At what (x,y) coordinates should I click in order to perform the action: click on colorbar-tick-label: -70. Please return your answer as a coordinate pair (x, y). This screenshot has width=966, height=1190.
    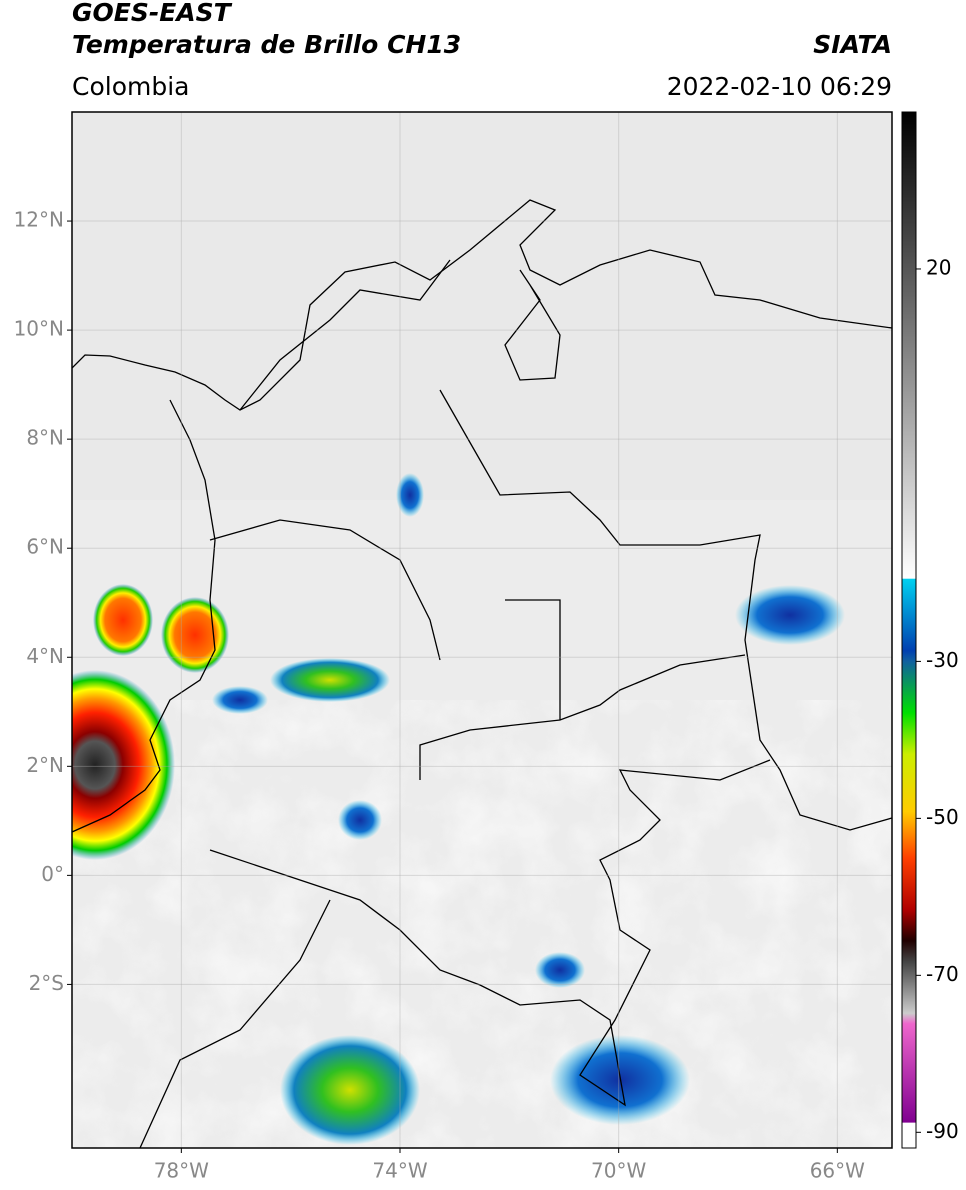
    Looking at the image, I should click on (942, 974).